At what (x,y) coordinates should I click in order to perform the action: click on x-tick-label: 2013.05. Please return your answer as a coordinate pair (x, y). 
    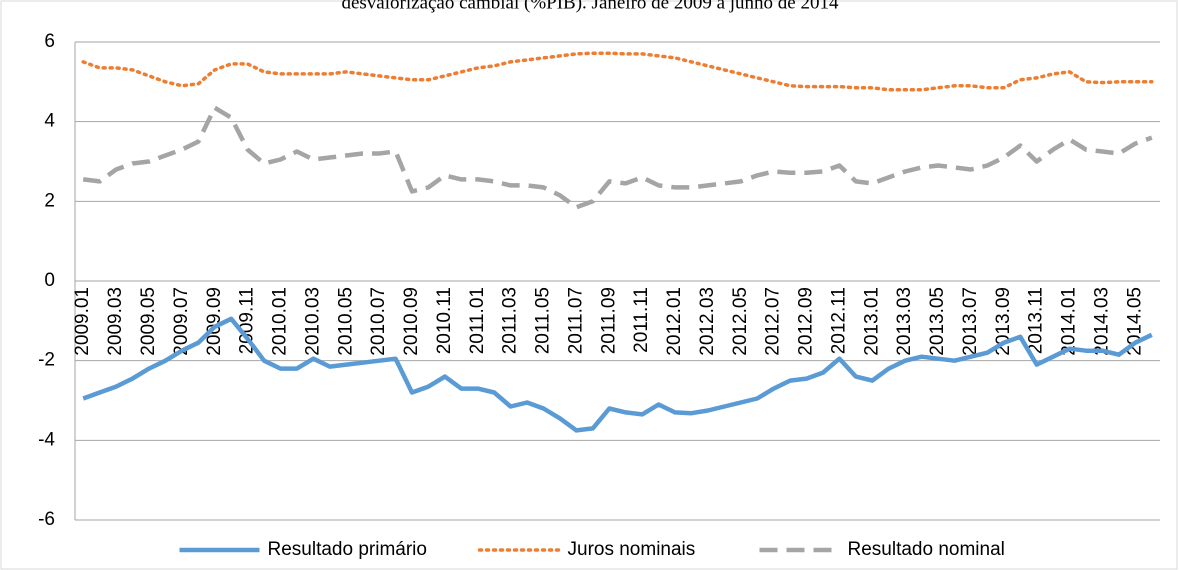
    Looking at the image, I should click on (937, 321).